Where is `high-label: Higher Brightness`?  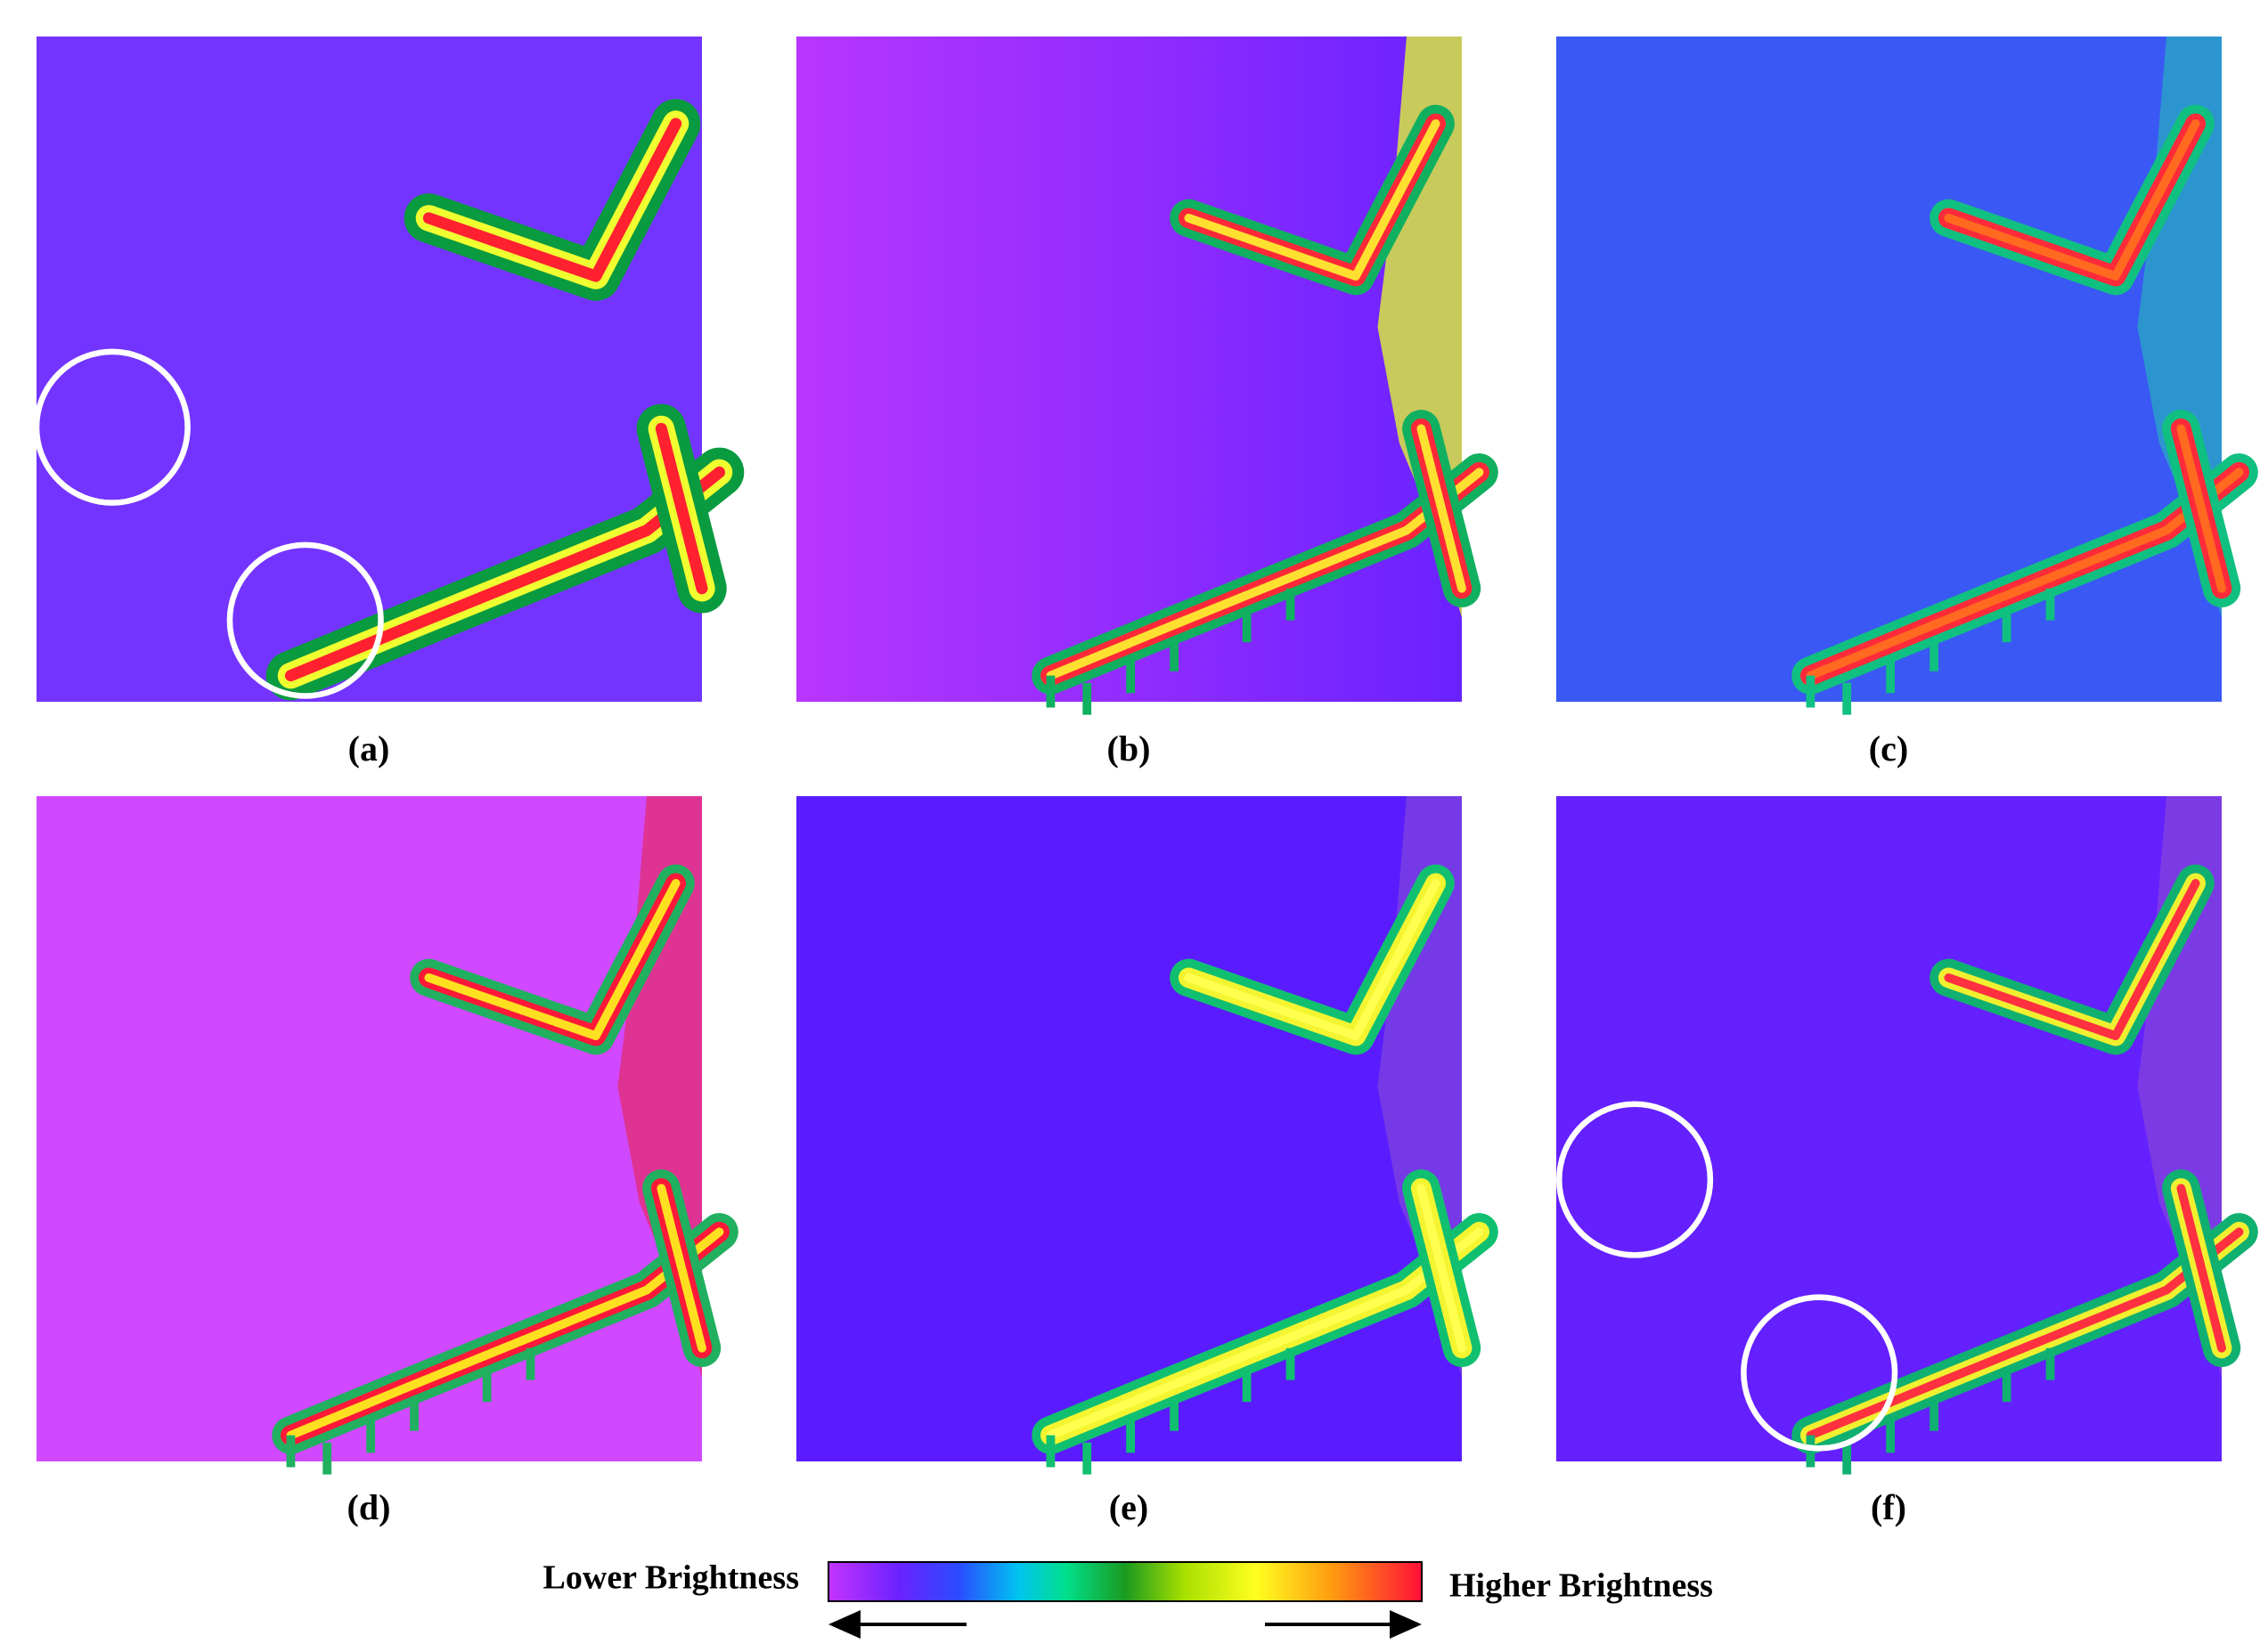
high-label: Higher Brightness is located at coordinates (1581, 1586).